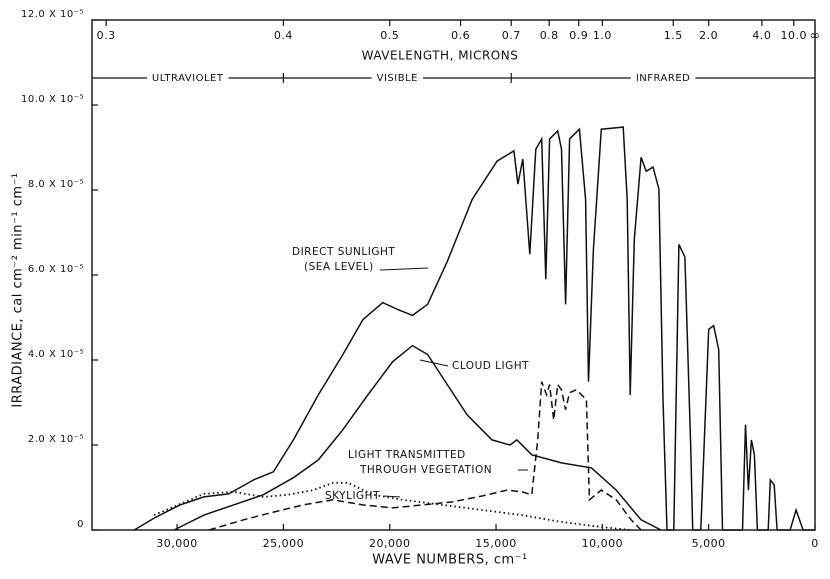 Image resolution: width=830 pixels, height=579 pixels. I want to click on region-label: VISIBLE, so click(397, 78).